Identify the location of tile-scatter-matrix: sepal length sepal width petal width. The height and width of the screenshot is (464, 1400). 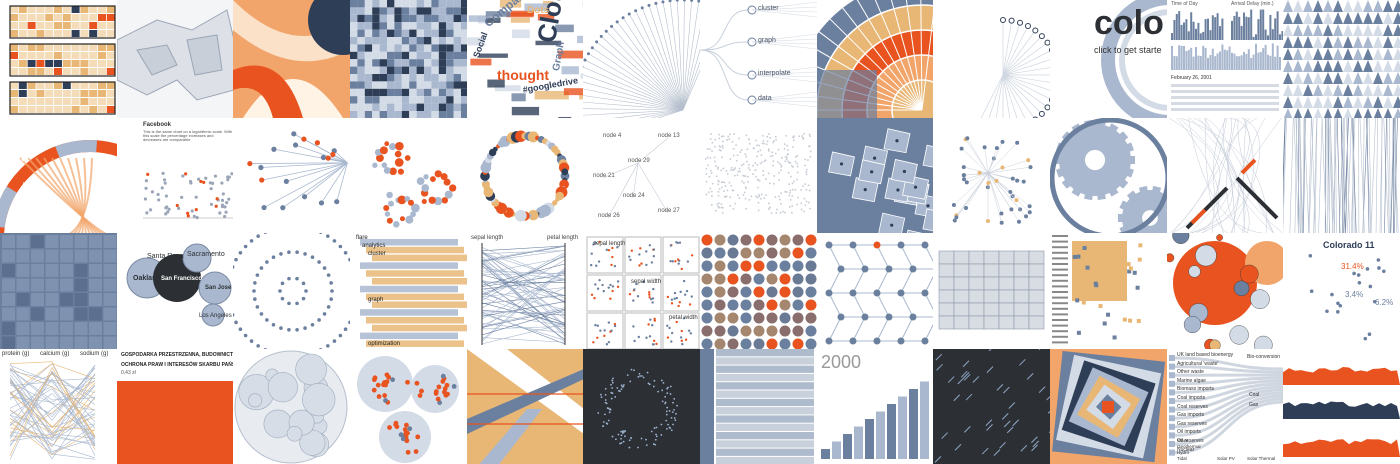
(641, 291).